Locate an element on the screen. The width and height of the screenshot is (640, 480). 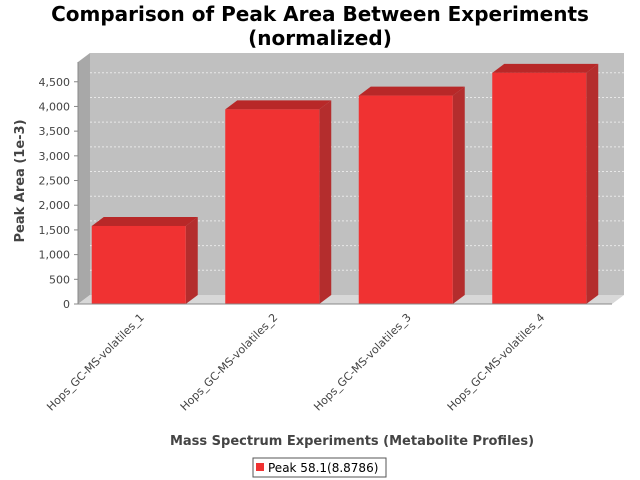
y-tick-label: 2,500 is located at coordinates (55, 181).